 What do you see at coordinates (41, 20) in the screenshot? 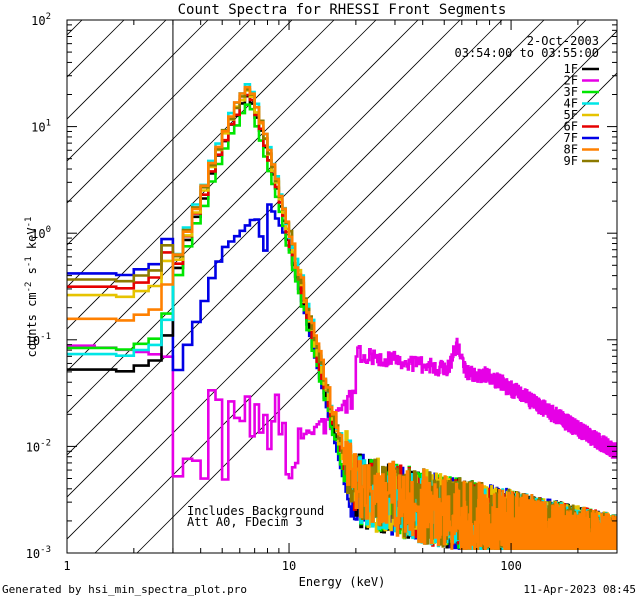
I see `y-tick-label: 10²` at bounding box center [41, 20].